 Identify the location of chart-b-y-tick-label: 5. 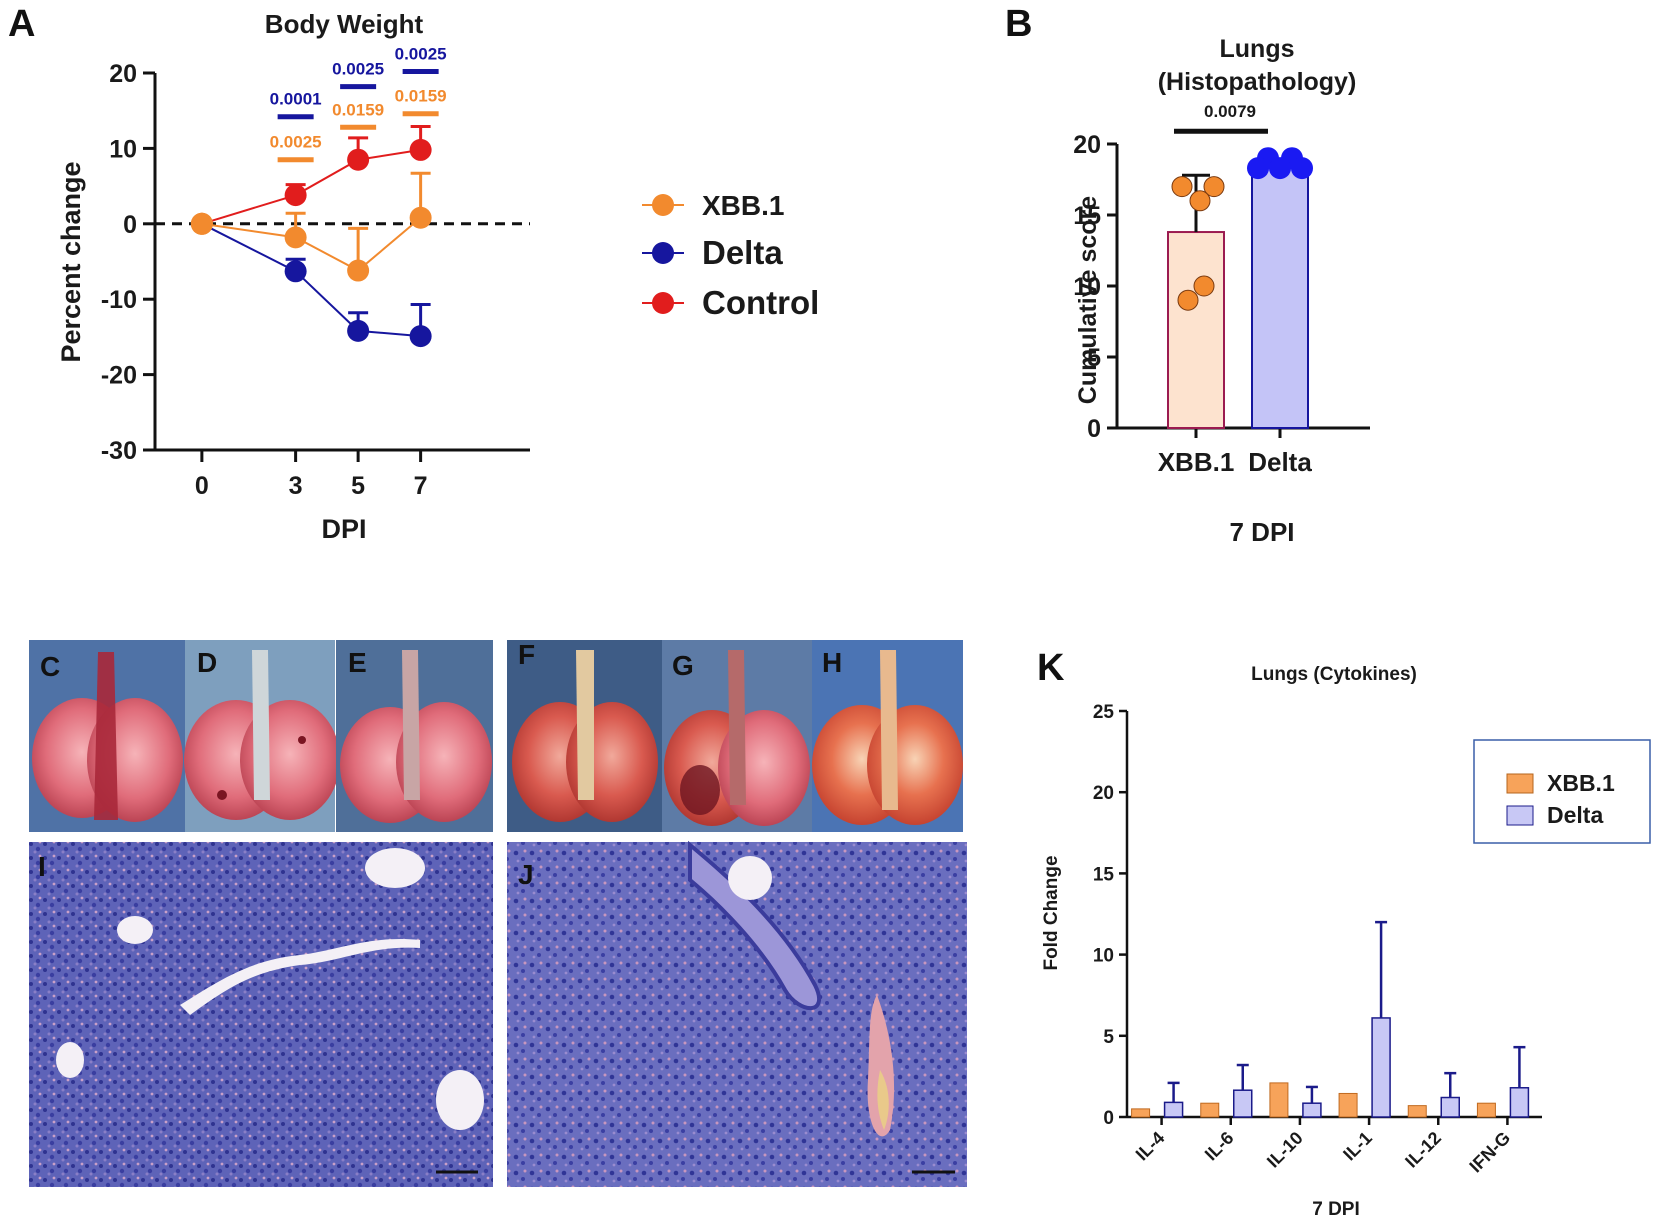
(1094, 358).